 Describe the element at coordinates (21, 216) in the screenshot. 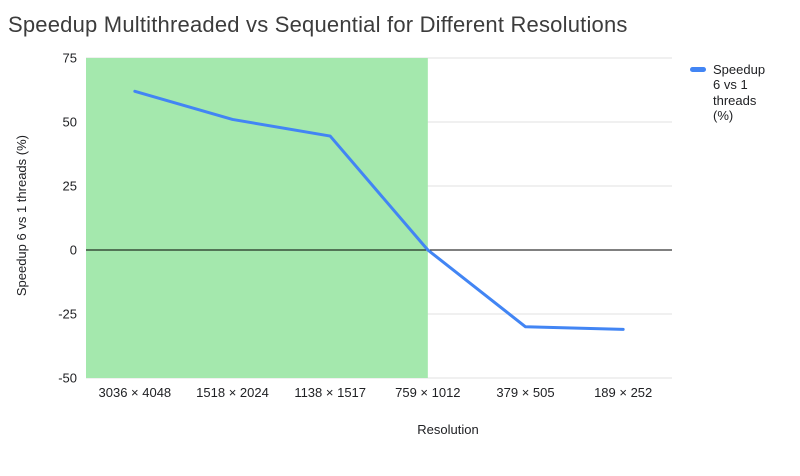

I see `y-axis-title: Speedup 6 vs 1 threads (%)` at that location.